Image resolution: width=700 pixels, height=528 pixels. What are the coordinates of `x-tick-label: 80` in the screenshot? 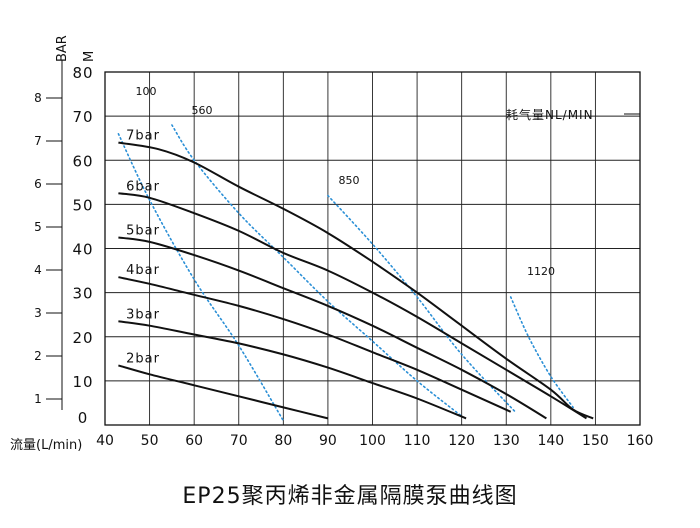 It's located at (283, 441).